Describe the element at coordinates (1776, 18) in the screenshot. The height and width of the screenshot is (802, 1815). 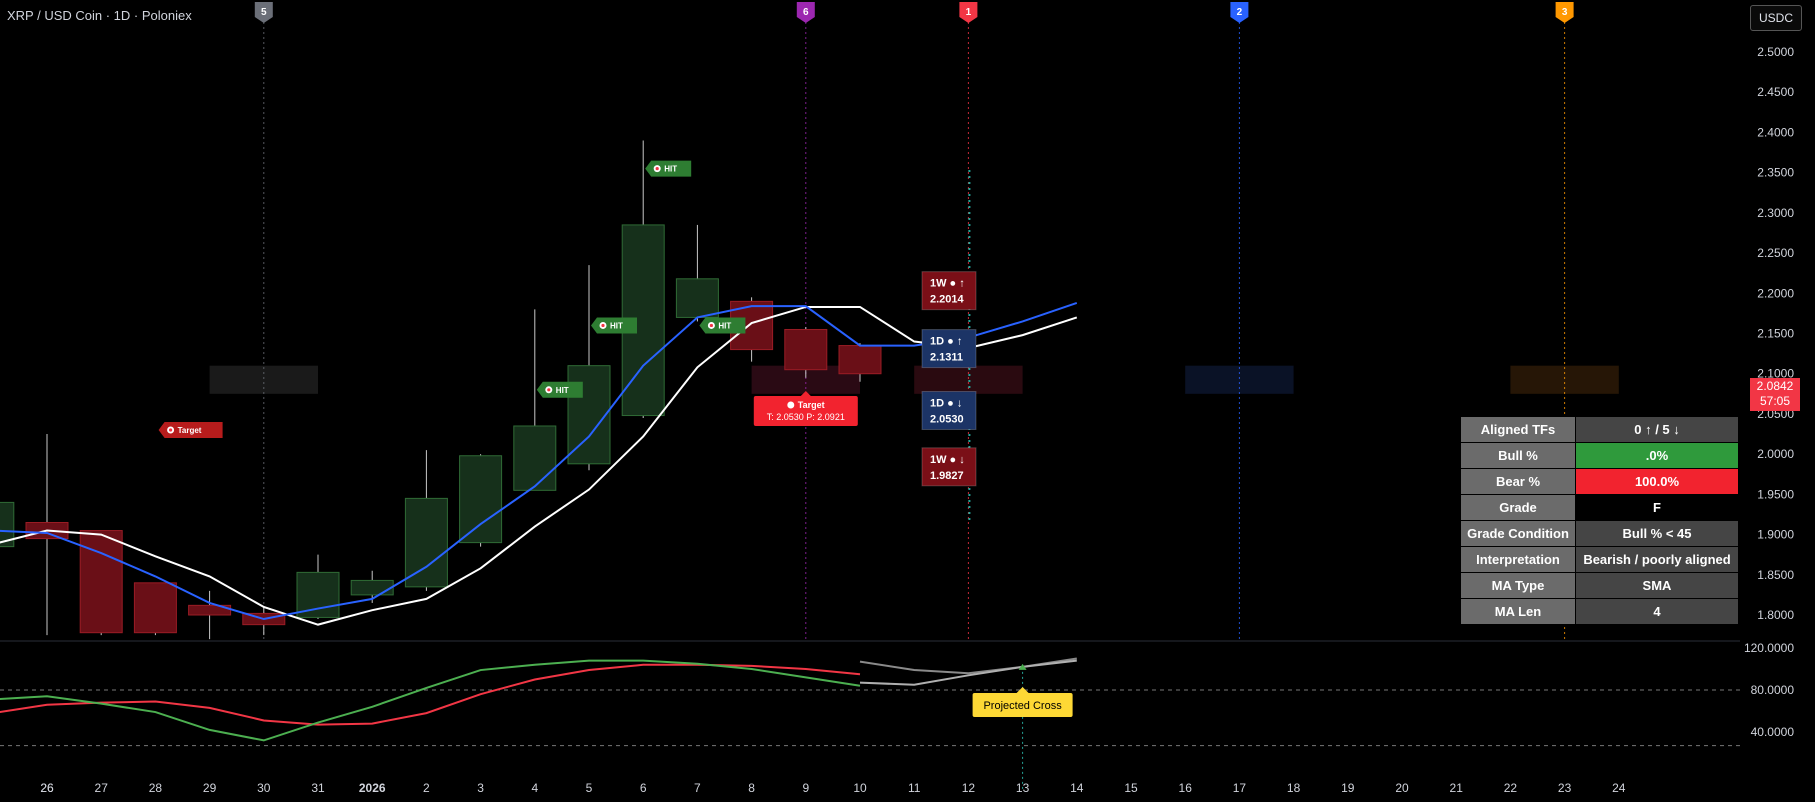
I see `currency-button: USDC` at that location.